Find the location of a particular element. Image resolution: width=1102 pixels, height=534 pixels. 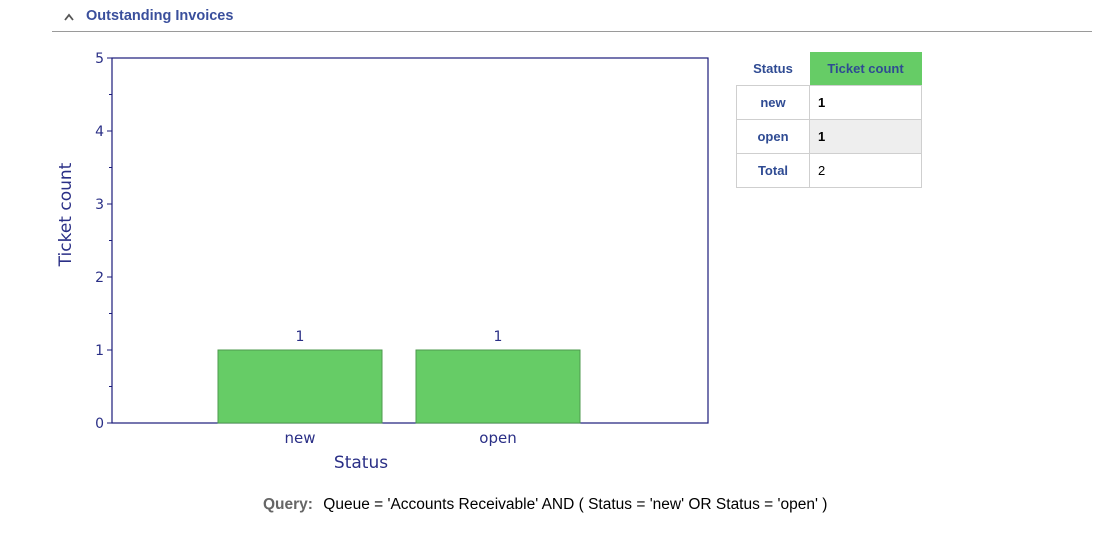

y-tick-label: 0 is located at coordinates (99, 424).